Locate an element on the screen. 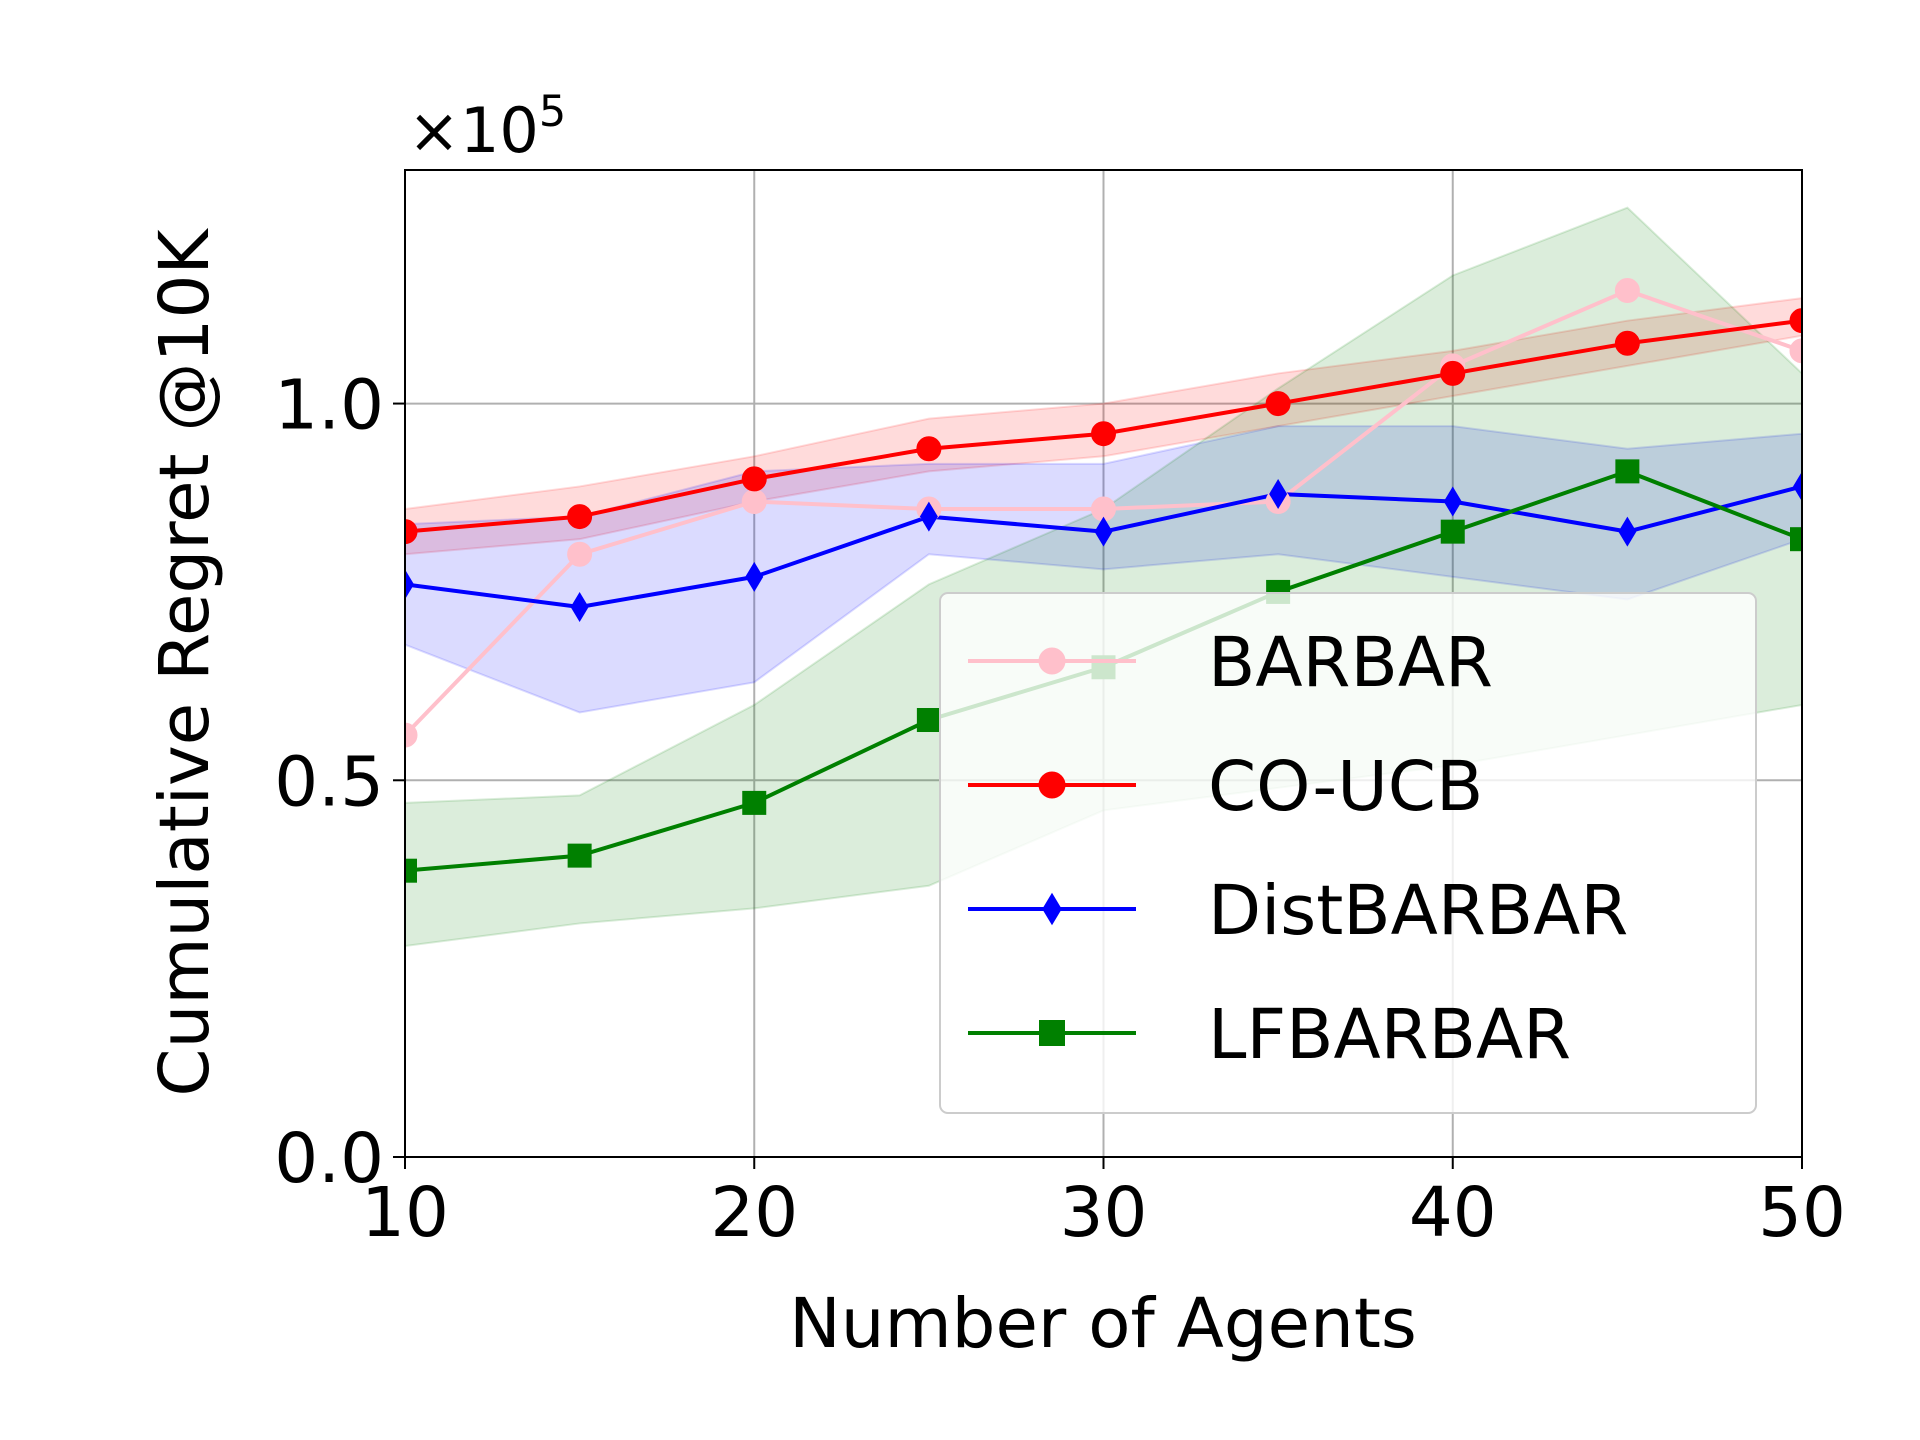 The image size is (1920, 1440). legend-label-barbar: BARBAR is located at coordinates (1350, 663).